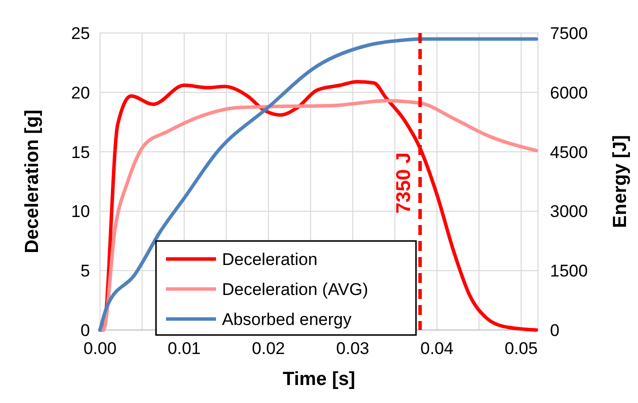  Describe the element at coordinates (521, 348) in the screenshot. I see `x-tick-label: 0.05` at that location.